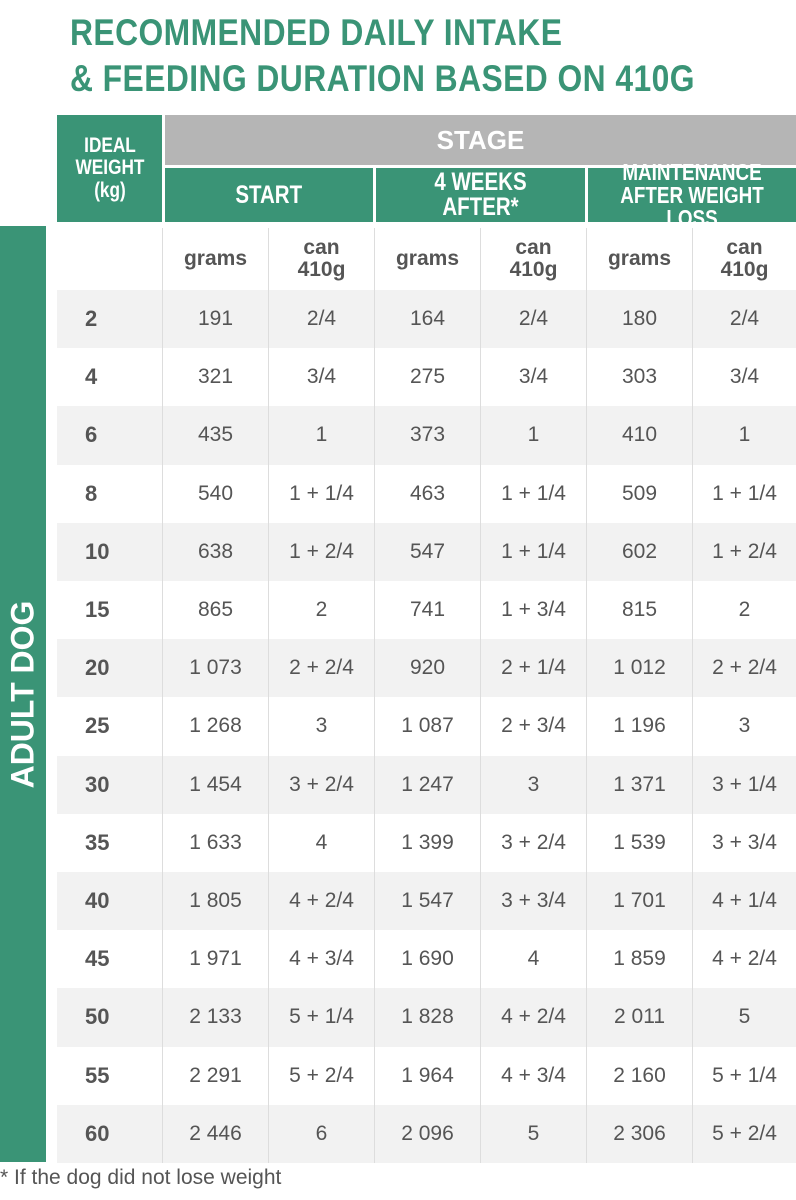 This screenshot has height=1200, width=796. Describe the element at coordinates (316, 32) in the screenshot. I see `title-line: RECOMMENDED DAILY INTAKE` at that location.